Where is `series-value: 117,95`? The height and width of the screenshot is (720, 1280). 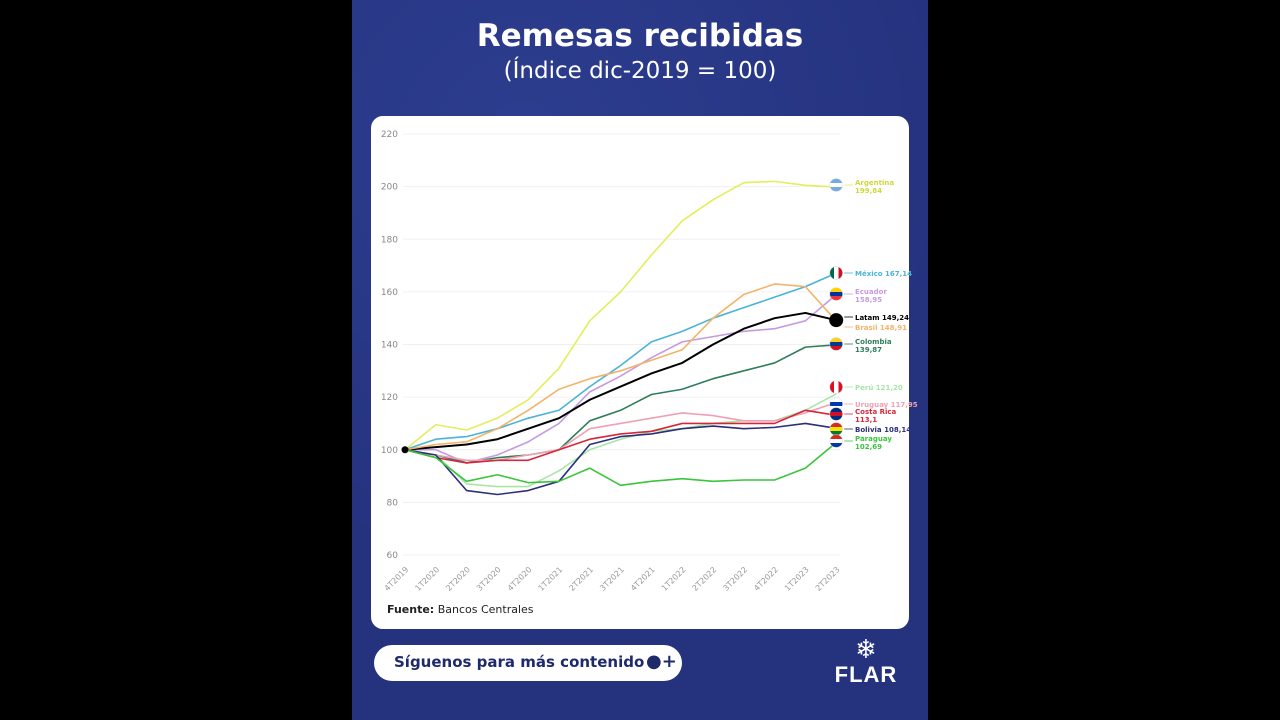 series-value: 117,95 is located at coordinates (904, 405).